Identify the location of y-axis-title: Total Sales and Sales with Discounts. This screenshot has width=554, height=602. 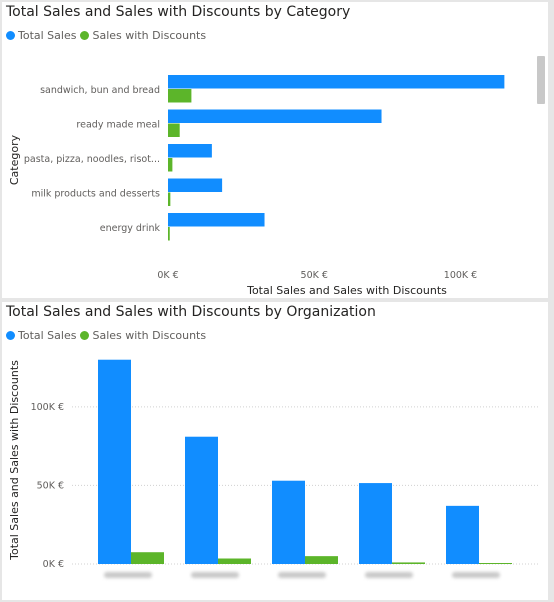
(14, 460).